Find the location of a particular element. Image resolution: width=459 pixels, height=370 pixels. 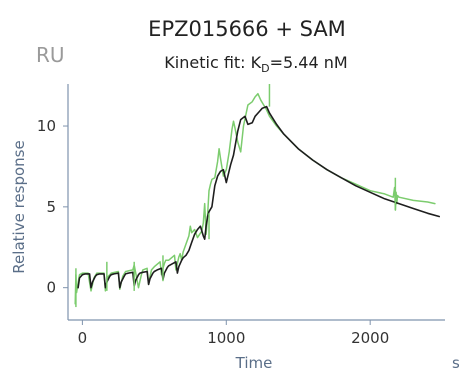

x-axis-label: Time is located at coordinates (254, 362).